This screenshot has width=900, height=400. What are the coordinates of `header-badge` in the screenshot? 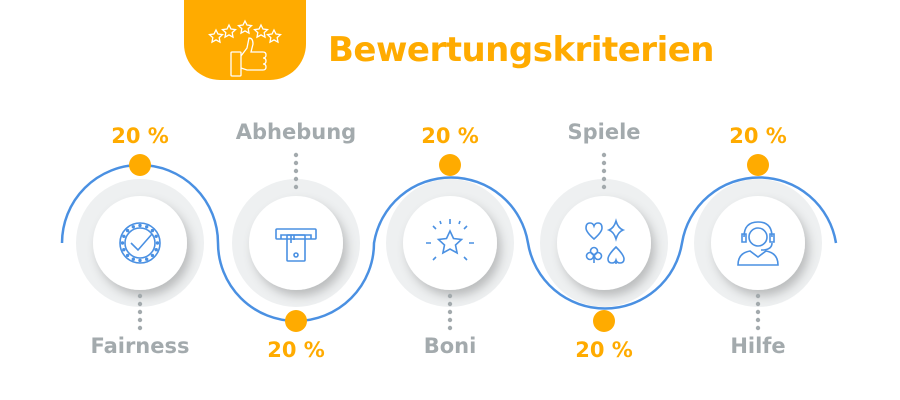 It's located at (245, 40).